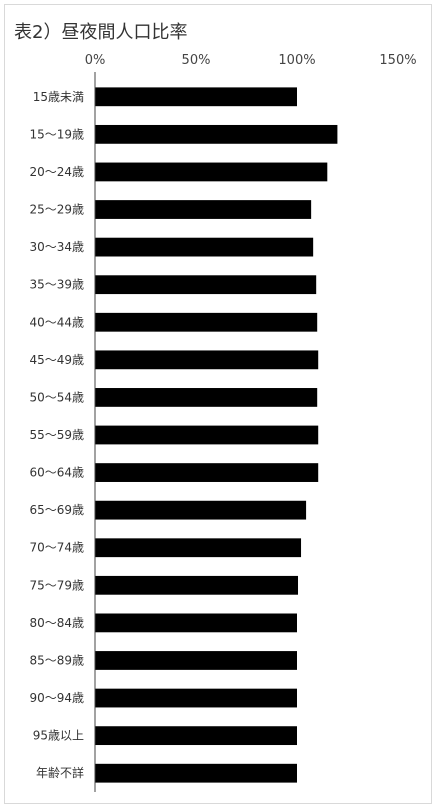 The image size is (436, 808). What do you see at coordinates (56, 698) in the screenshot?
I see `category-label: 90～94歳` at bounding box center [56, 698].